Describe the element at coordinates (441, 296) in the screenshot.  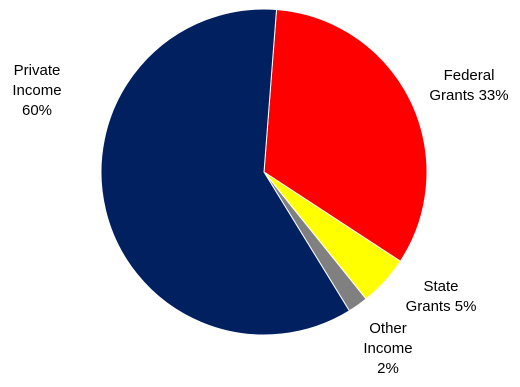
I see `pie-label-state-grants-5: State Grants 5%` at that location.